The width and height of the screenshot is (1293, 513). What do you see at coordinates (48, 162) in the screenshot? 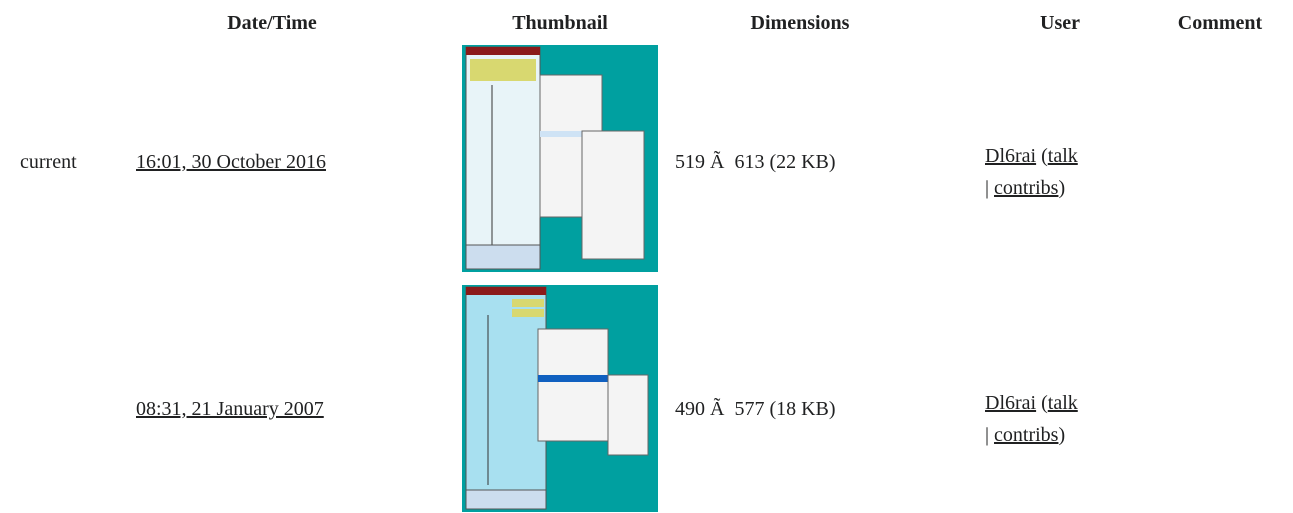
I see `status: current` at bounding box center [48, 162].